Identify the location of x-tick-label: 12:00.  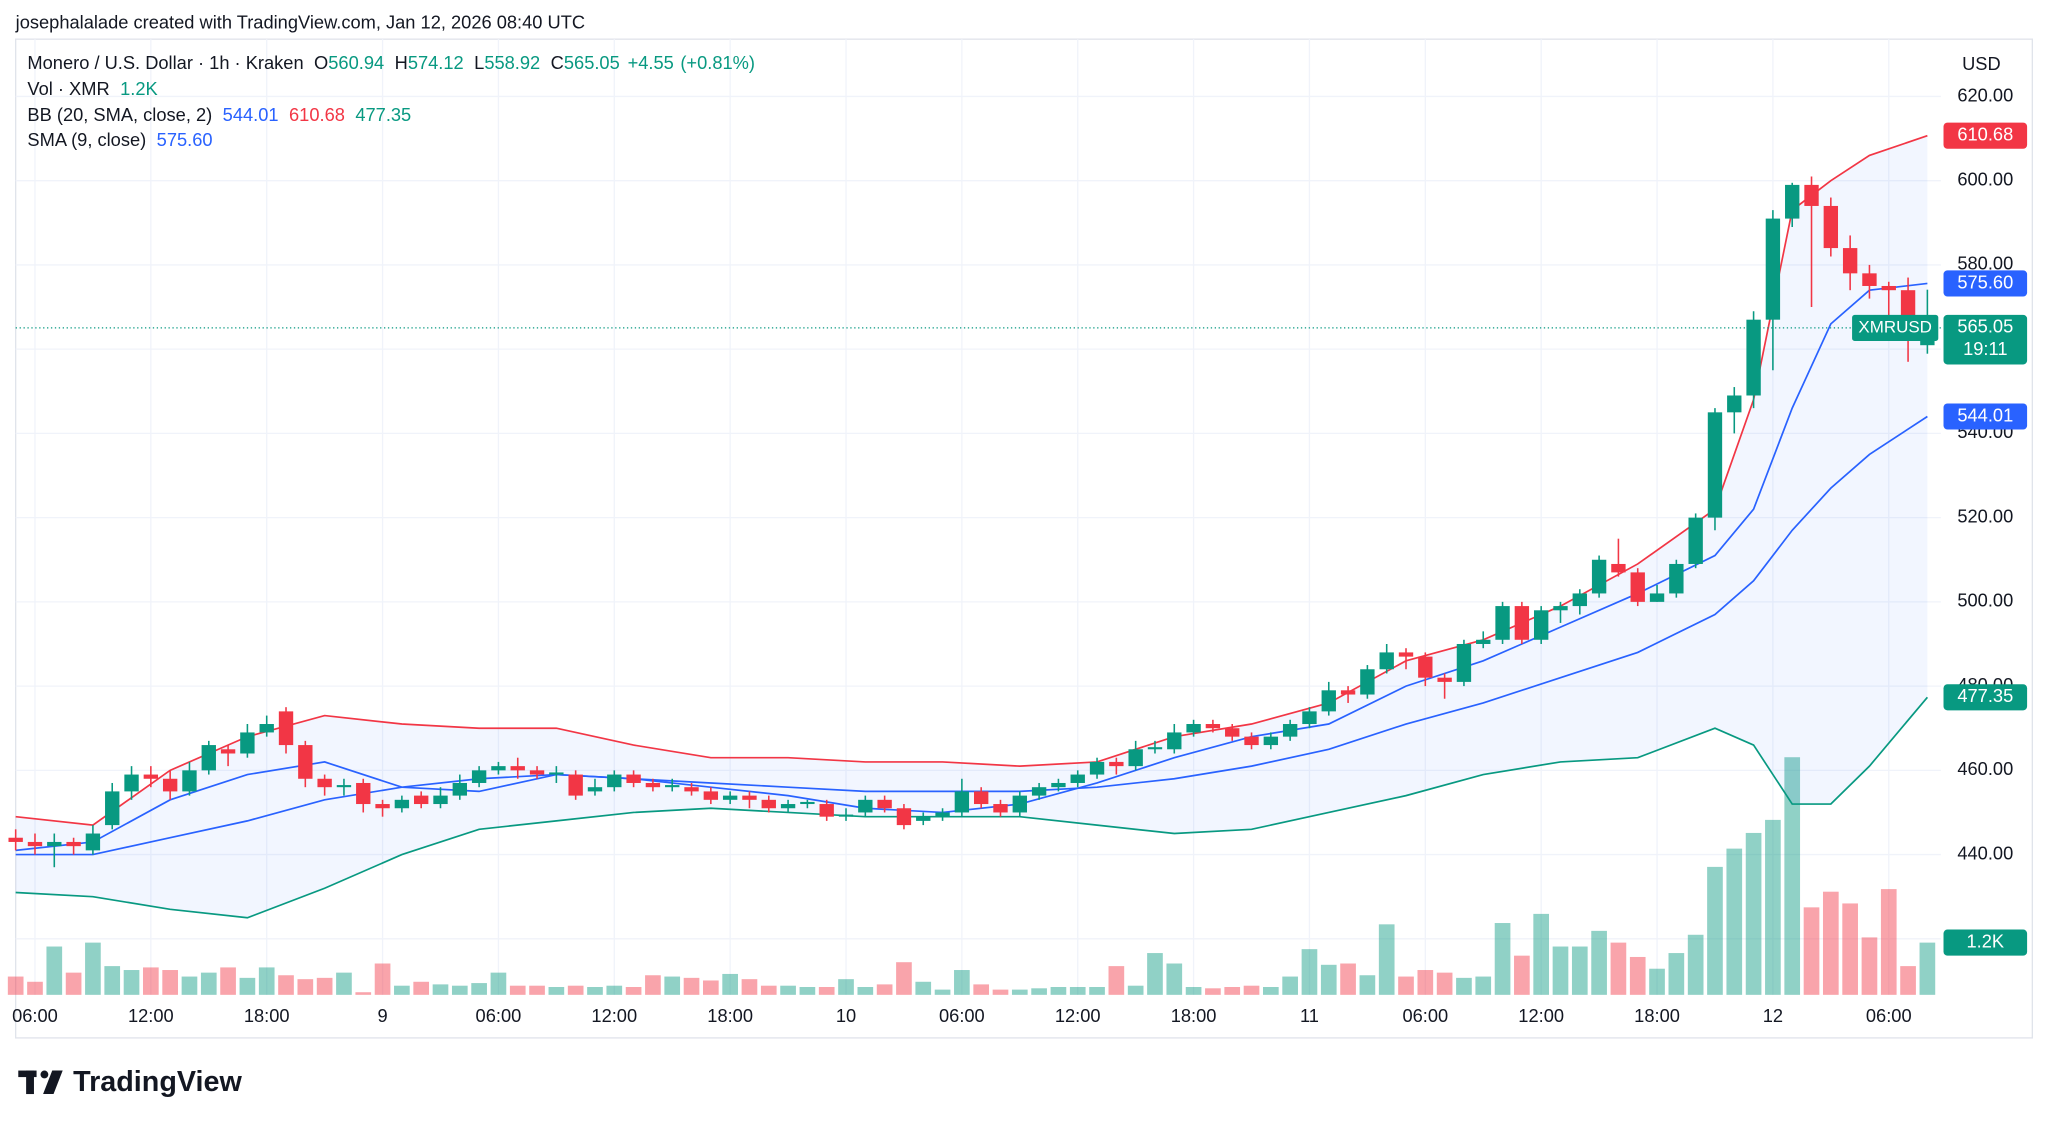
(1078, 1015).